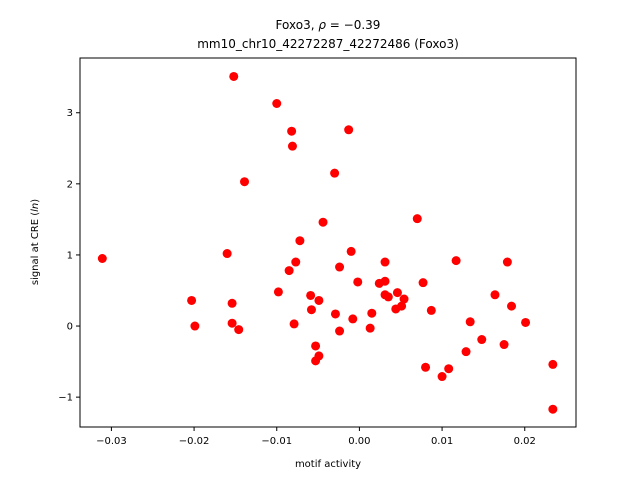 The width and height of the screenshot is (640, 480). What do you see at coordinates (194, 441) in the screenshot?
I see `x-tick-label-1: −0.02` at bounding box center [194, 441].